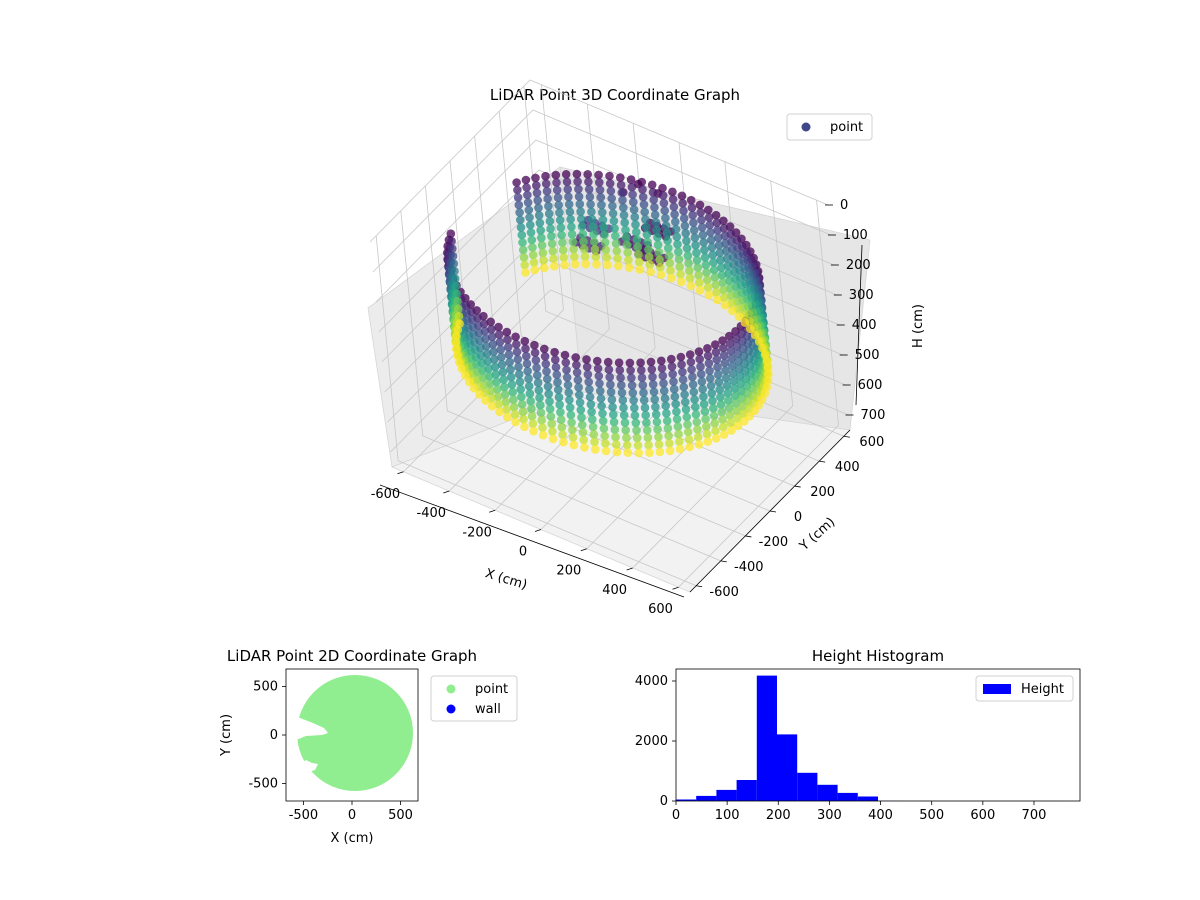 The image size is (1200, 900). I want to click on plot3d-legend-label: point, so click(846, 127).